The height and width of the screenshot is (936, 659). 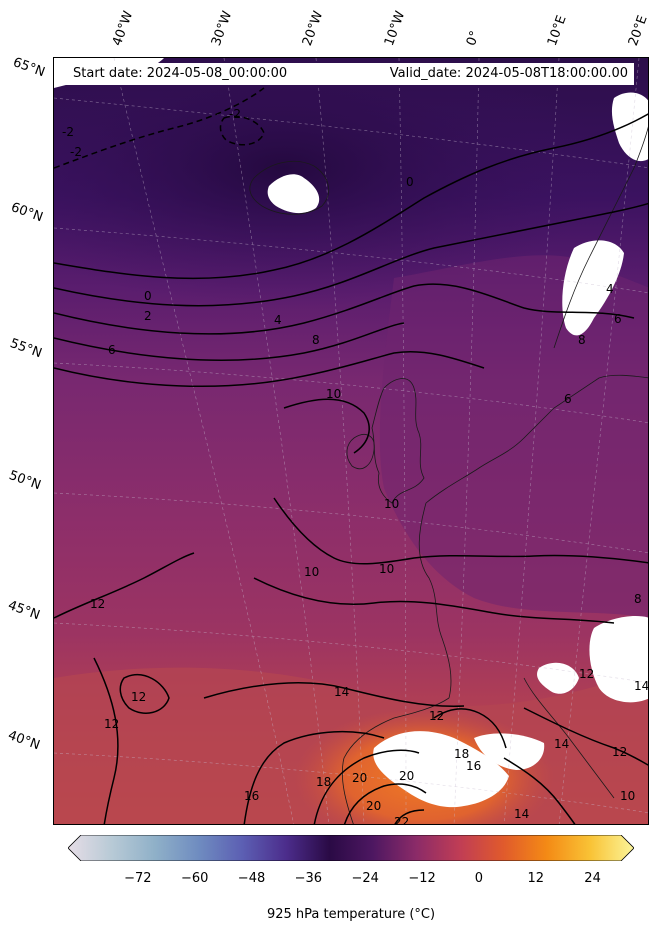 What do you see at coordinates (629, 127) in the screenshot?
I see `missing-data-scandinavia-north` at bounding box center [629, 127].